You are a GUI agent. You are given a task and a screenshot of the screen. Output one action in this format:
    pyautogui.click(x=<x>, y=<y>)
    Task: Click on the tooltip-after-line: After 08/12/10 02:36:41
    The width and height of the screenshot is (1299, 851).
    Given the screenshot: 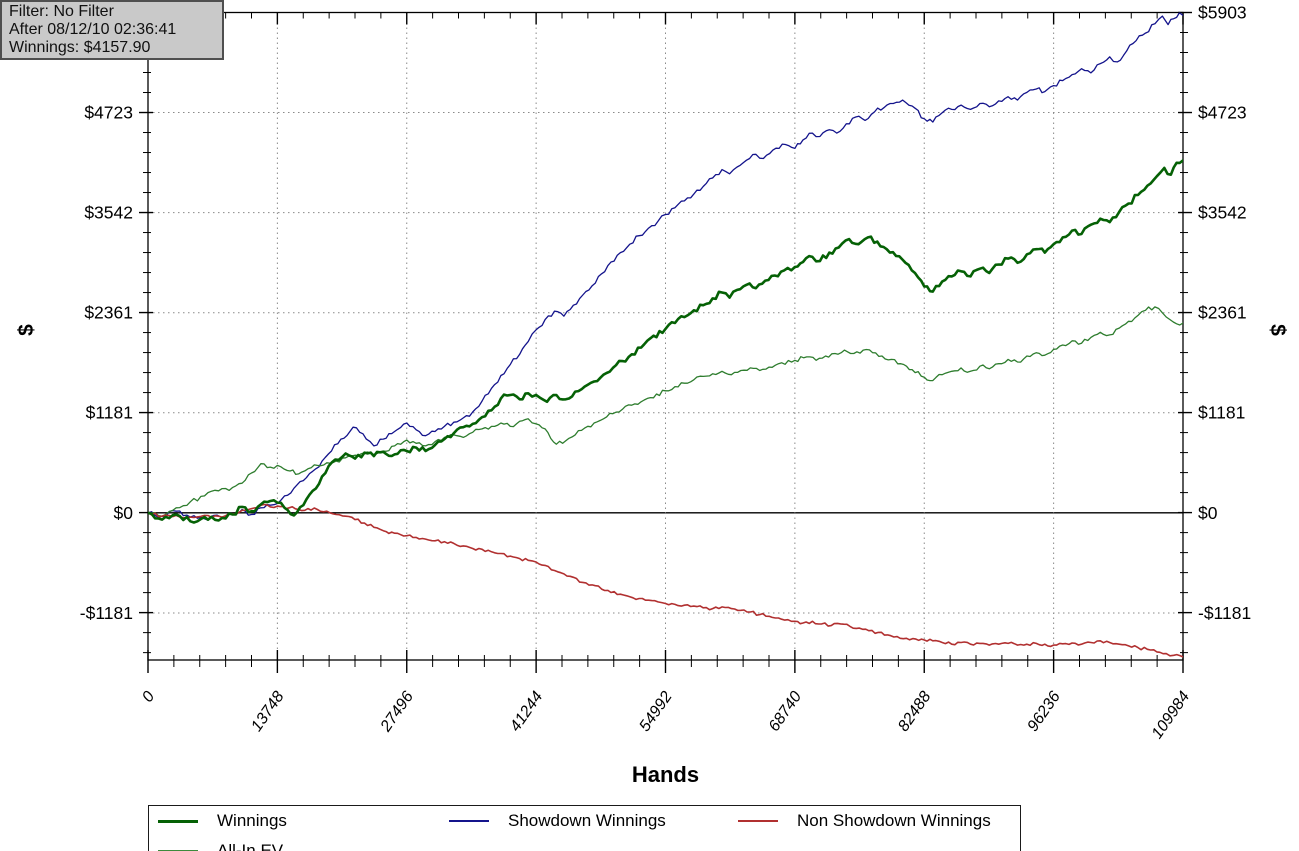 What is the action you would take?
    pyautogui.click(x=93, y=29)
    